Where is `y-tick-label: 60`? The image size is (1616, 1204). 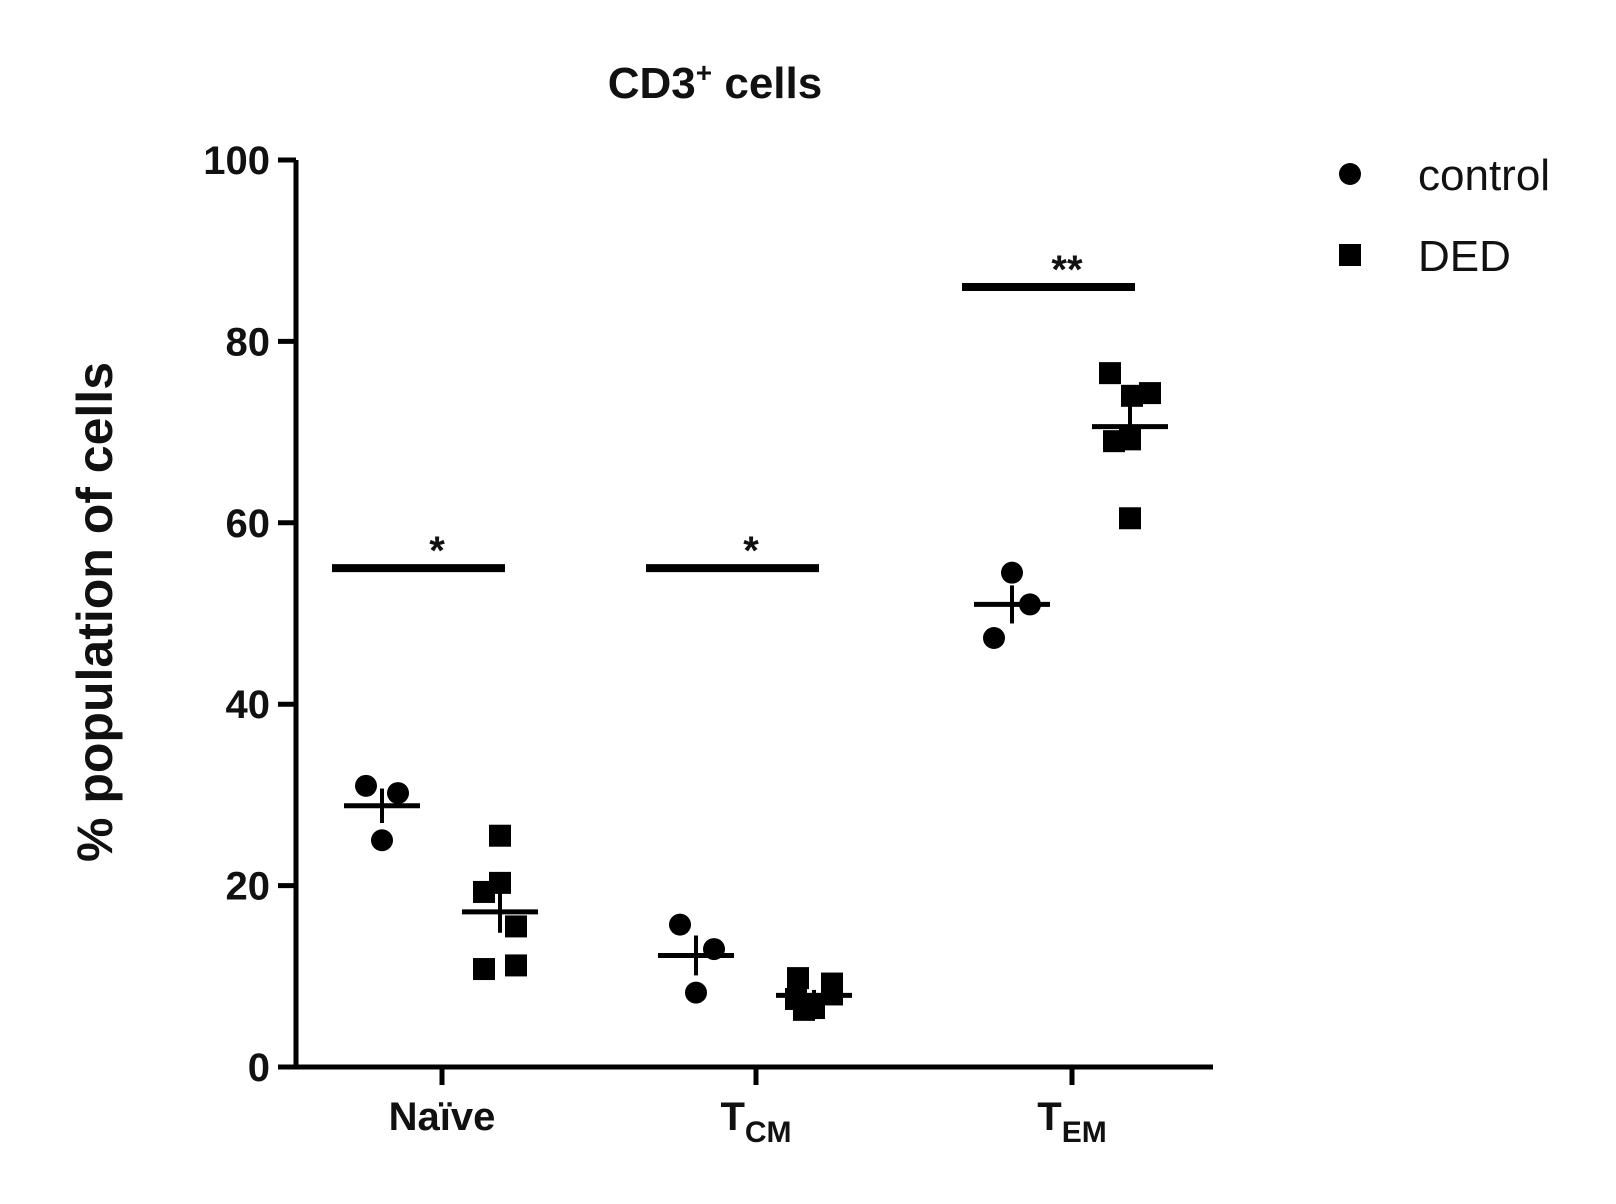
y-tick-label: 60 is located at coordinates (248, 524).